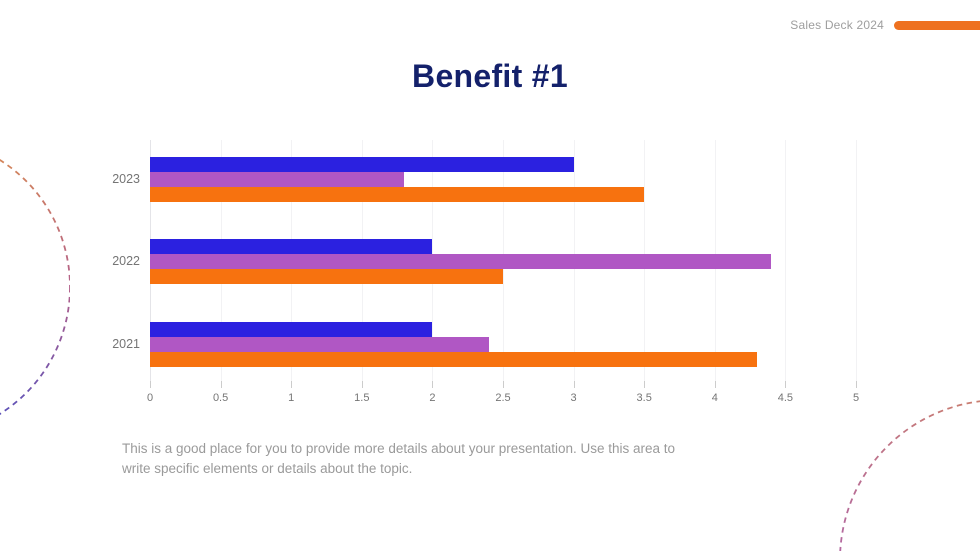  I want to click on xtick-label-1: 1, so click(291, 398).